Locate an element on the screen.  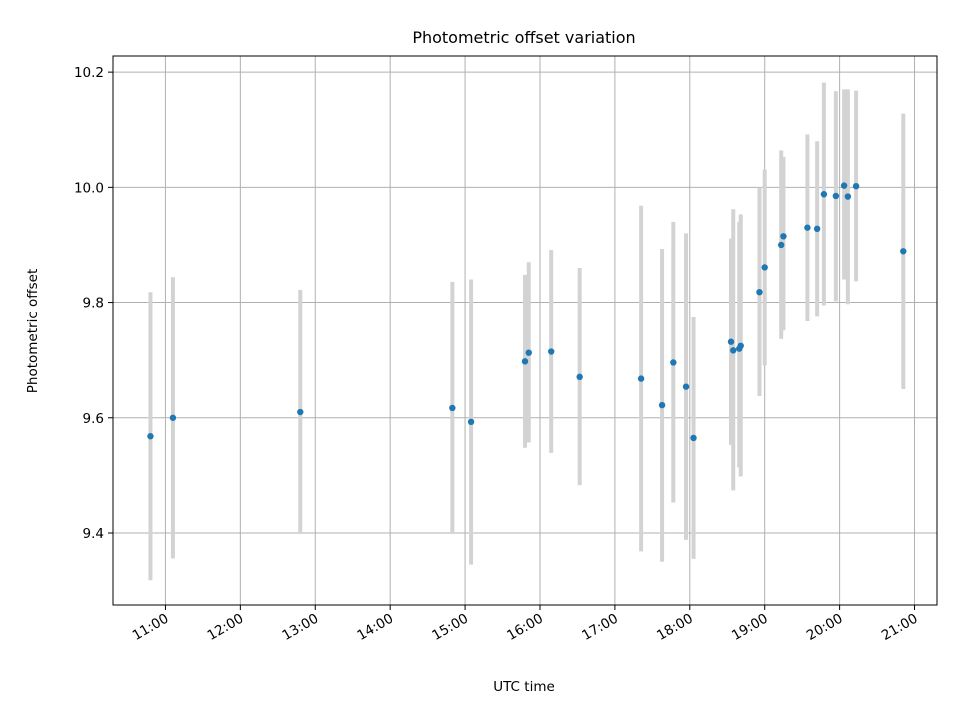
x-tick-label: 19:00 is located at coordinates (750, 627).